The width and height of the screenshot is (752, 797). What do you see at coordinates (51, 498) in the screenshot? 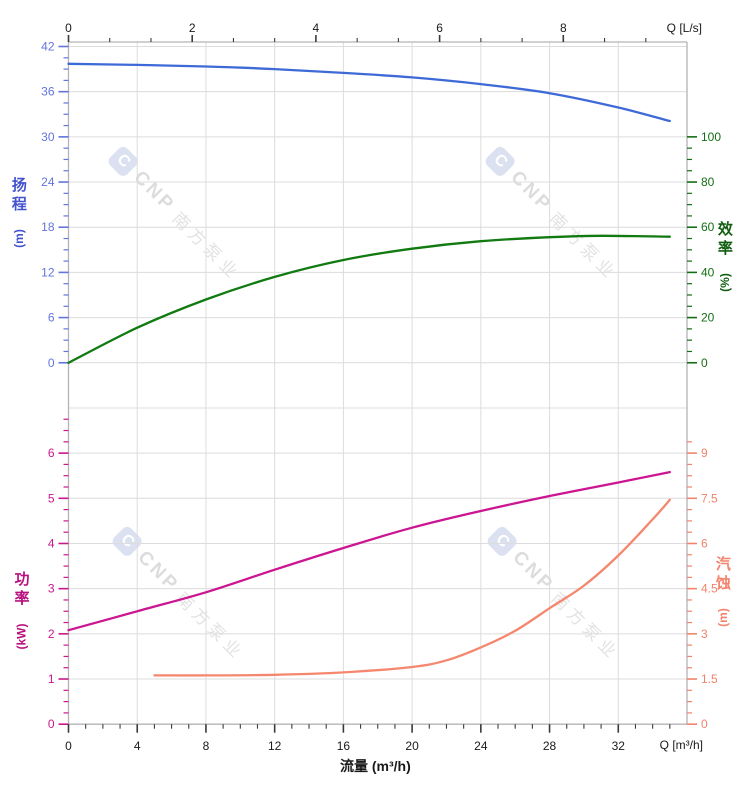
I see `tick-label: 5` at bounding box center [51, 498].